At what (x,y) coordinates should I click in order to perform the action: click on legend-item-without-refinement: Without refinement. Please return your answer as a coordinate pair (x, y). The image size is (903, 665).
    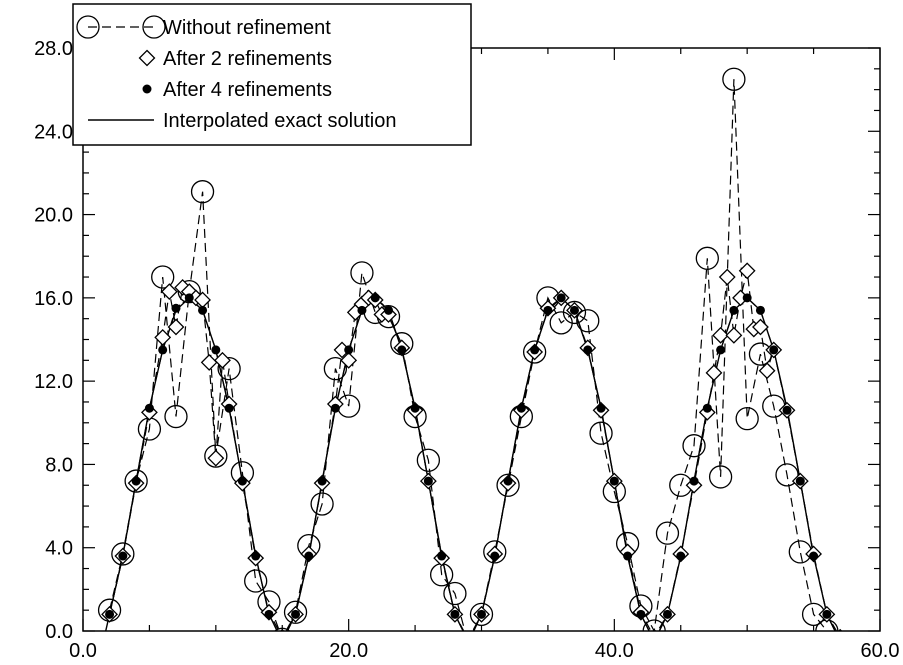
    Looking at the image, I should click on (203, 27).